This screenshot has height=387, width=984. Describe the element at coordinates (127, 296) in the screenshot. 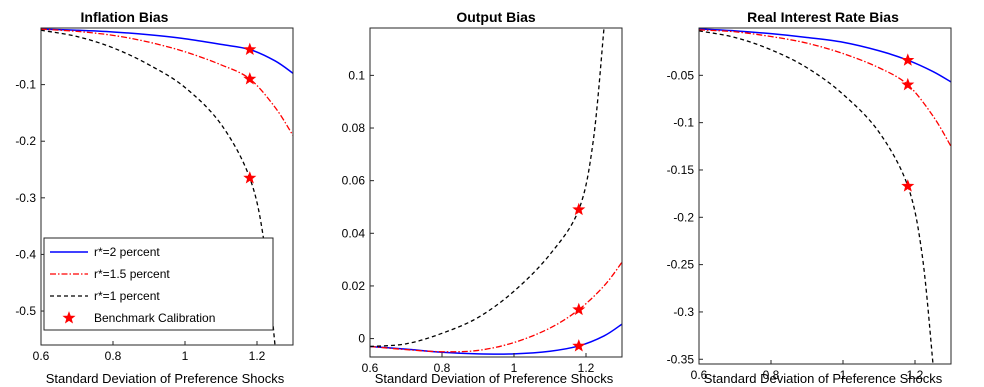

I see `legend-label-r1: r*=1 percent` at that location.